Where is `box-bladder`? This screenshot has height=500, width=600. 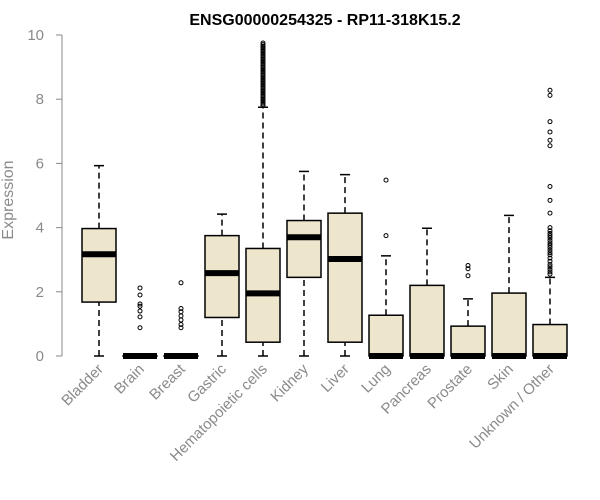
box-bladder is located at coordinates (99, 260).